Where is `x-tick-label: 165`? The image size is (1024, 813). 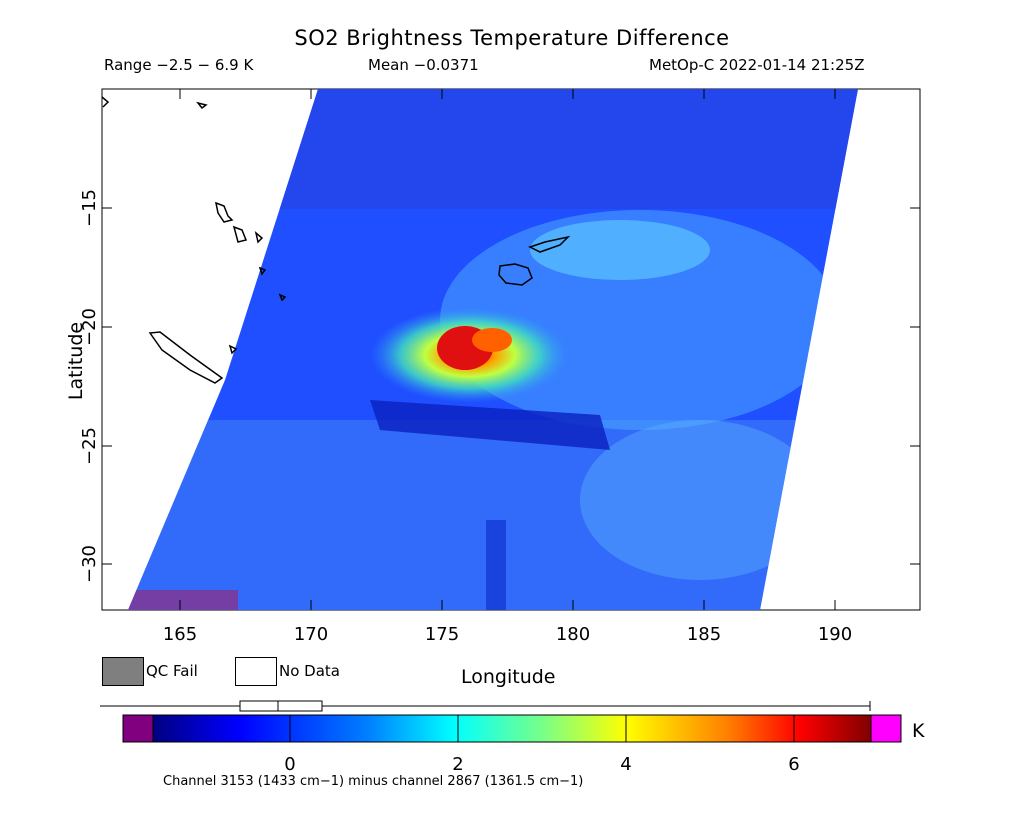 x-tick-label: 165 is located at coordinates (180, 634).